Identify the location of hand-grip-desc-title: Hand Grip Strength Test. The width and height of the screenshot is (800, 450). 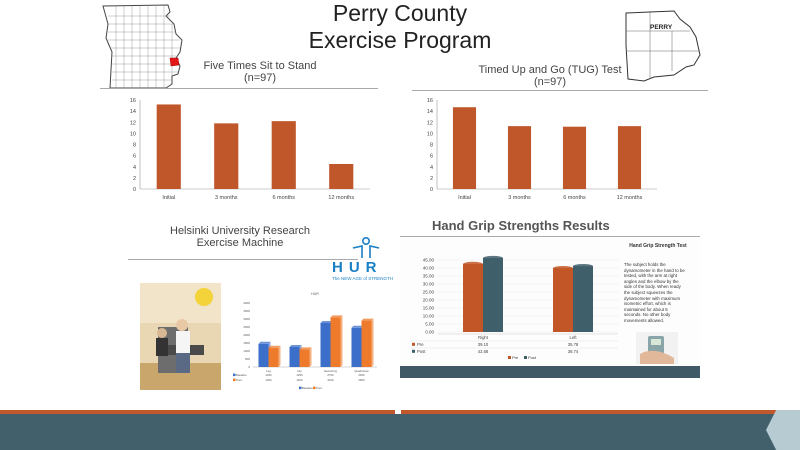
(658, 246).